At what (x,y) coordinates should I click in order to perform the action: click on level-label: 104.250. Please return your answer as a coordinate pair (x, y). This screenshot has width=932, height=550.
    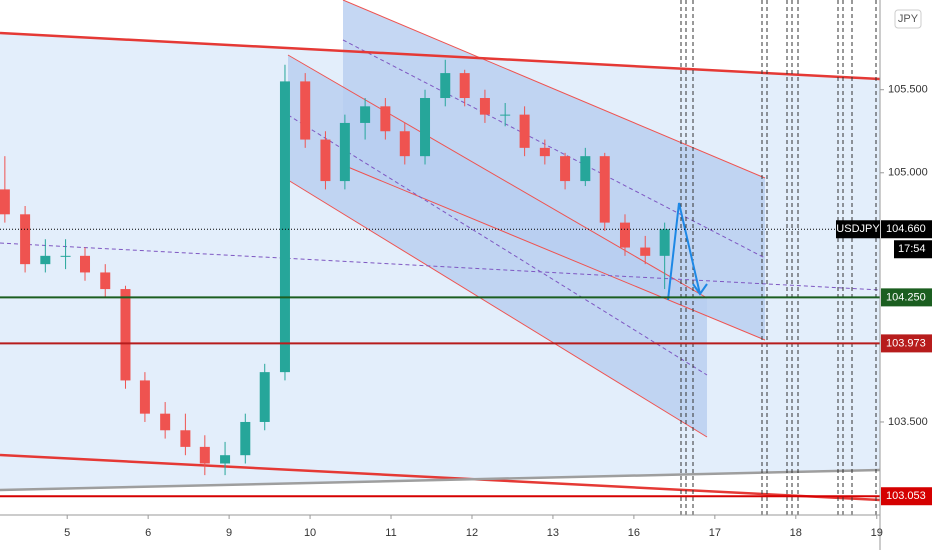
    Looking at the image, I should click on (906, 297).